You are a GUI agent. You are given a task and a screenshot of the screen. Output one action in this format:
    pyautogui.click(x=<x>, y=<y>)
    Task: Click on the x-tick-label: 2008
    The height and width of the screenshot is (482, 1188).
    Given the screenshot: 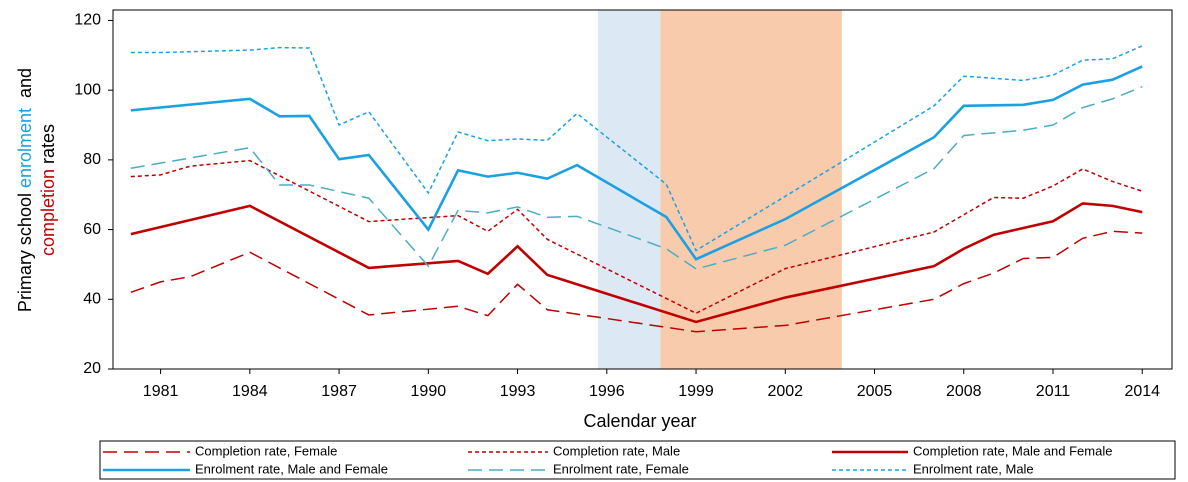 What is the action you would take?
    pyautogui.click(x=964, y=391)
    